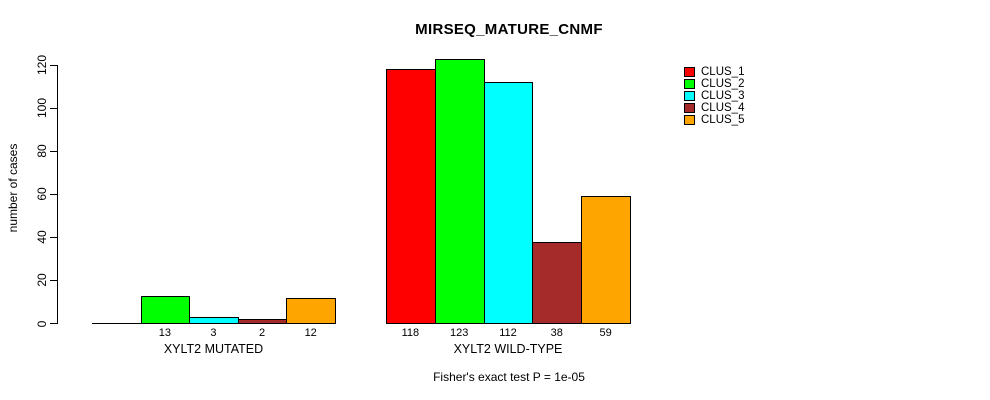 The width and height of the screenshot is (990, 400). I want to click on bar-value-label: 13, so click(165, 333).